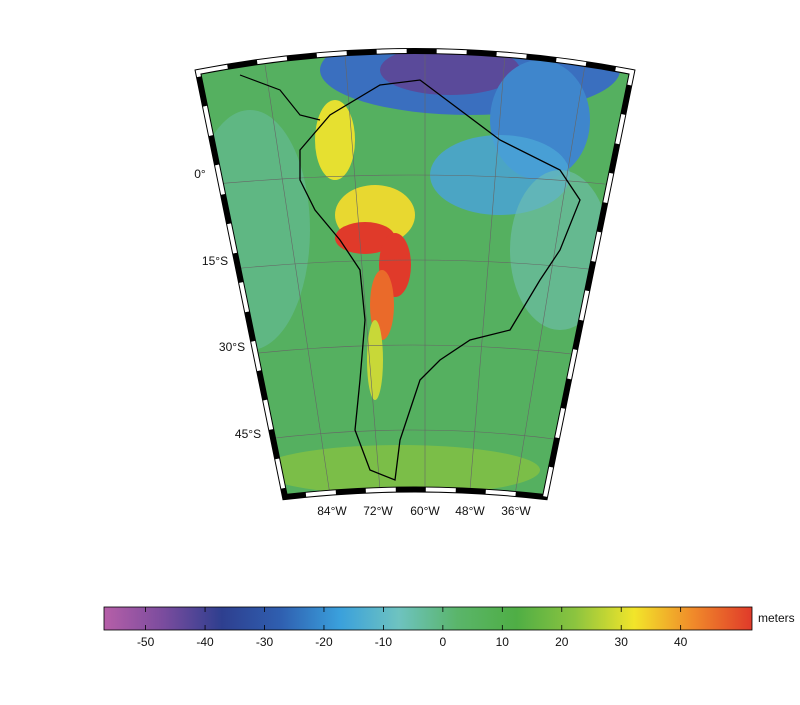 This screenshot has height=705, width=800. Describe the element at coordinates (428, 618) in the screenshot. I see `colorbar` at that location.